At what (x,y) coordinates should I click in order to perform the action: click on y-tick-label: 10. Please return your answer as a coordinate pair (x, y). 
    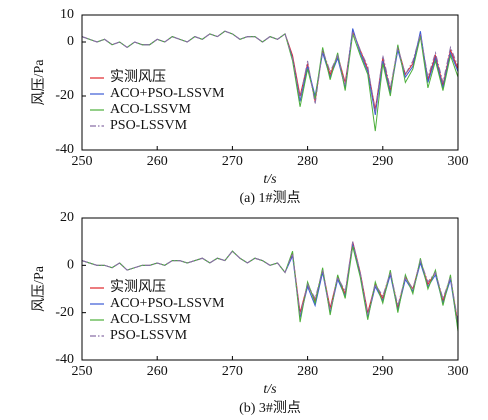
    Looking at the image, I should click on (67, 14).